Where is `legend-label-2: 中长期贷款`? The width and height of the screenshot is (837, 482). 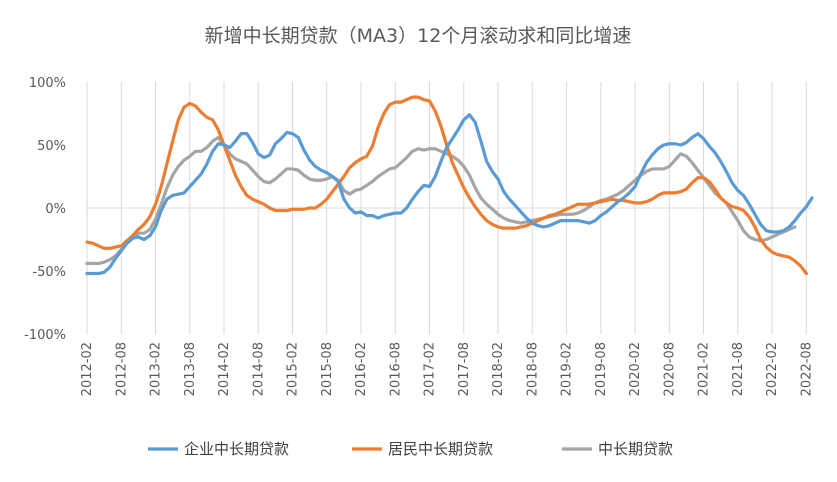
legend-label-2: 中长期贷款 is located at coordinates (635, 449).